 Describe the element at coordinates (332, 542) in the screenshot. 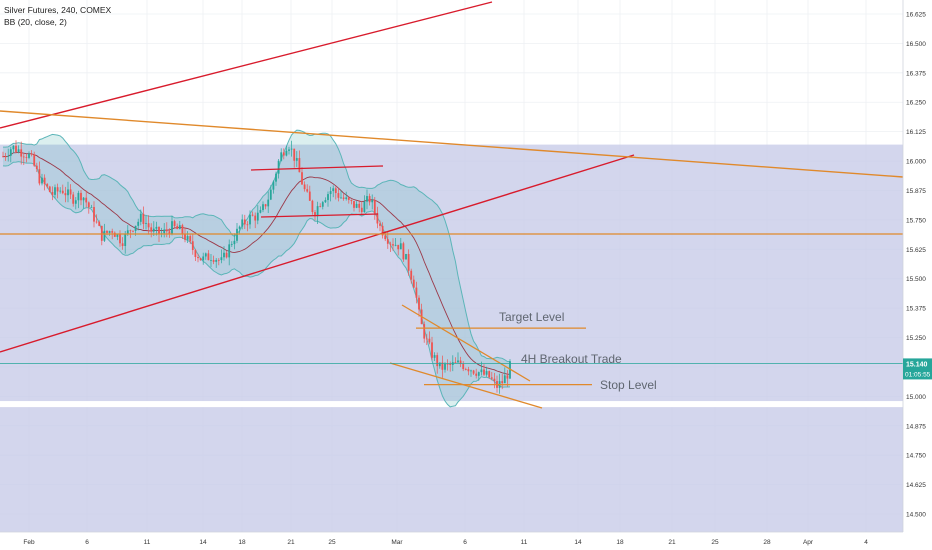

I see `x-tick-label: 25` at that location.